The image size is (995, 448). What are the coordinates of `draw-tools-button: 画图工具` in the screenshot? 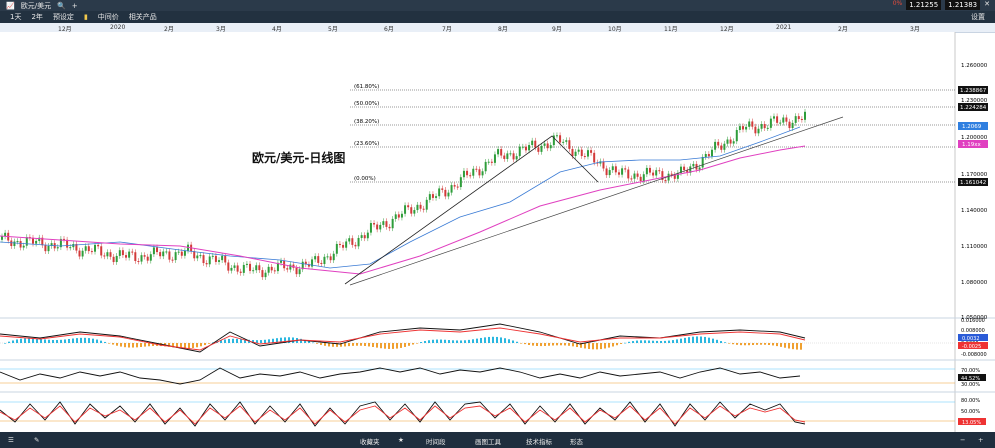 It's located at (488, 442).